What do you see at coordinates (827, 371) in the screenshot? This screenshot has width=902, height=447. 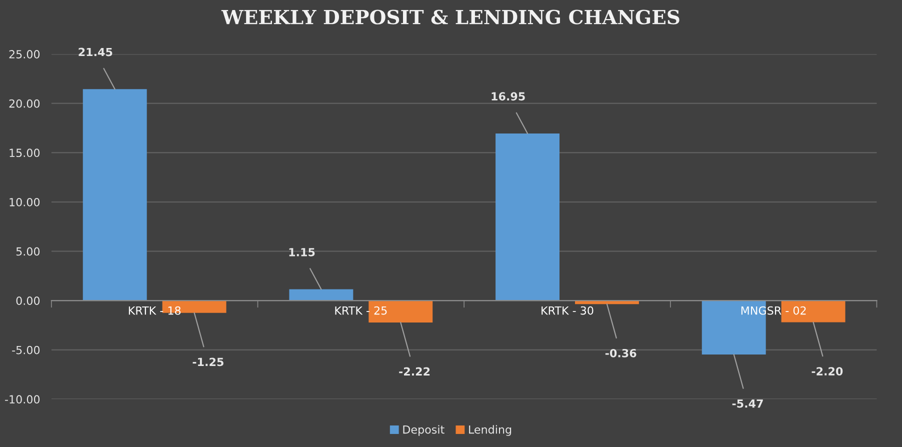 I see `data-label: -2.20` at bounding box center [827, 371].